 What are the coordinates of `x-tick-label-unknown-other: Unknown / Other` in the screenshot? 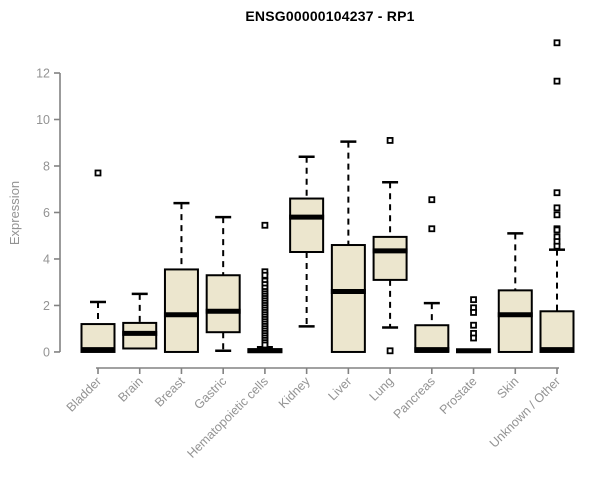 It's located at (525, 412).